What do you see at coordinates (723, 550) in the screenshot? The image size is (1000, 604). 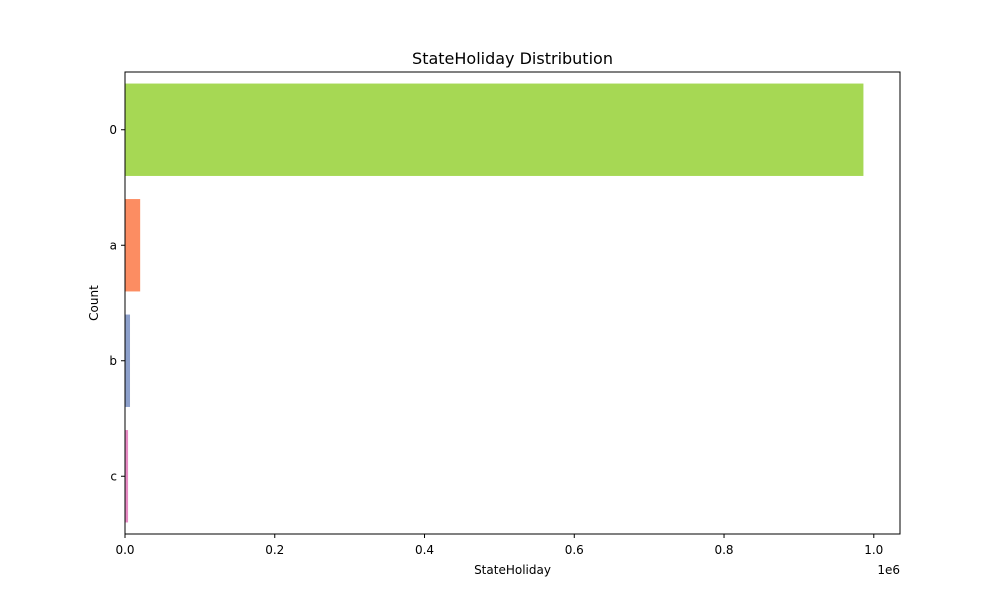 I see `x-tick-label: 0.8` at bounding box center [723, 550].